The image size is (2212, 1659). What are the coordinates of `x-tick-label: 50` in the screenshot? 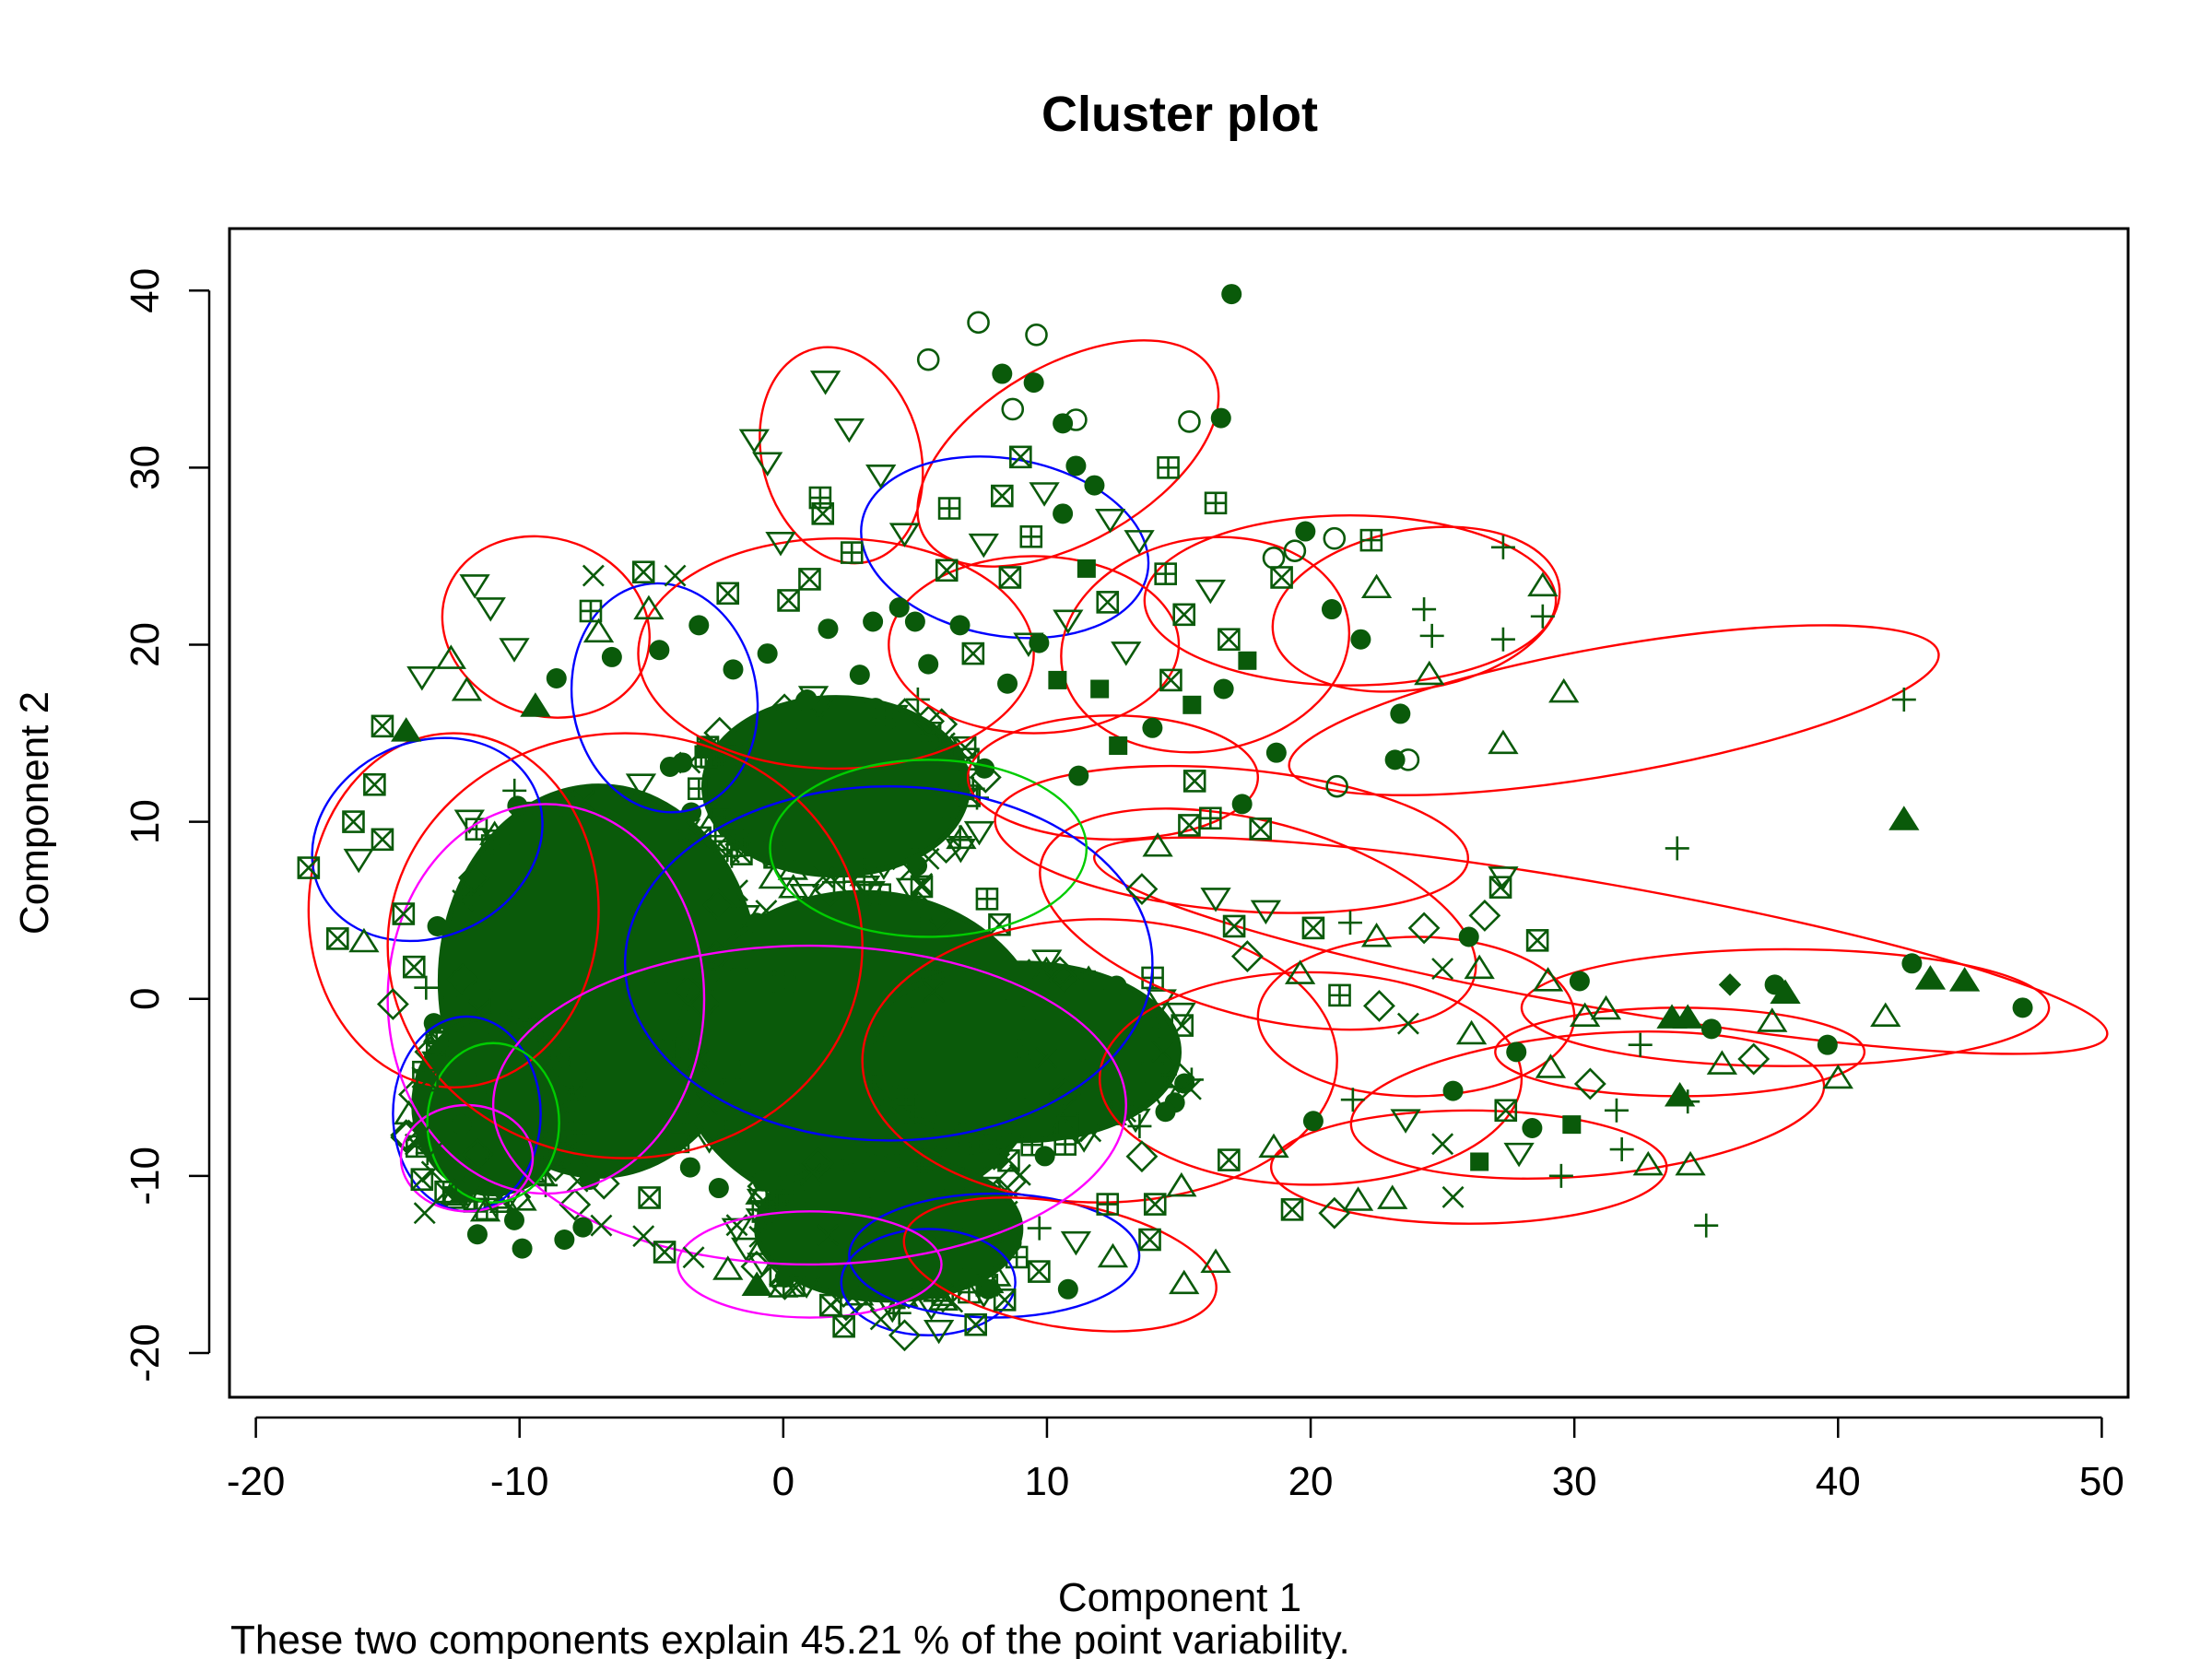 It's located at (2101, 1481).